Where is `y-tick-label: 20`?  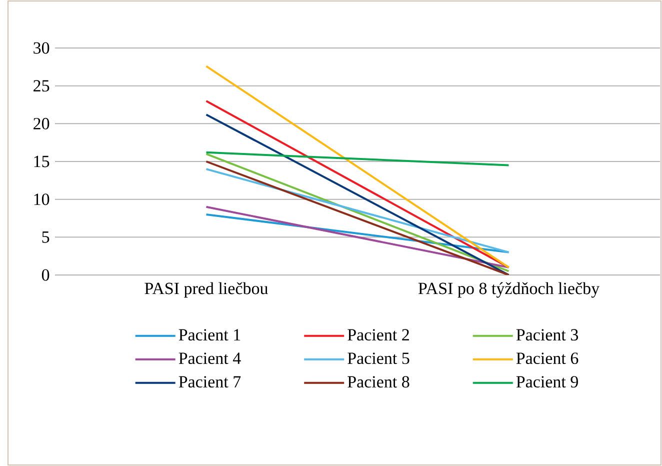
y-tick-label: 20 is located at coordinates (42, 124).